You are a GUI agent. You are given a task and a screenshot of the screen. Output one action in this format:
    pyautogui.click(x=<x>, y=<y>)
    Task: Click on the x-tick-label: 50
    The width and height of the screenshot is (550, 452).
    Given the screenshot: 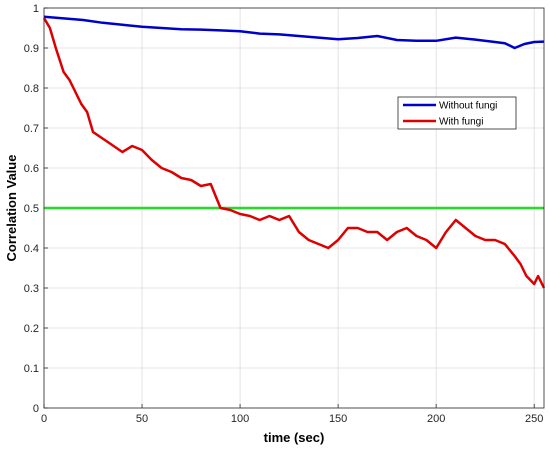 What is the action you would take?
    pyautogui.click(x=142, y=419)
    